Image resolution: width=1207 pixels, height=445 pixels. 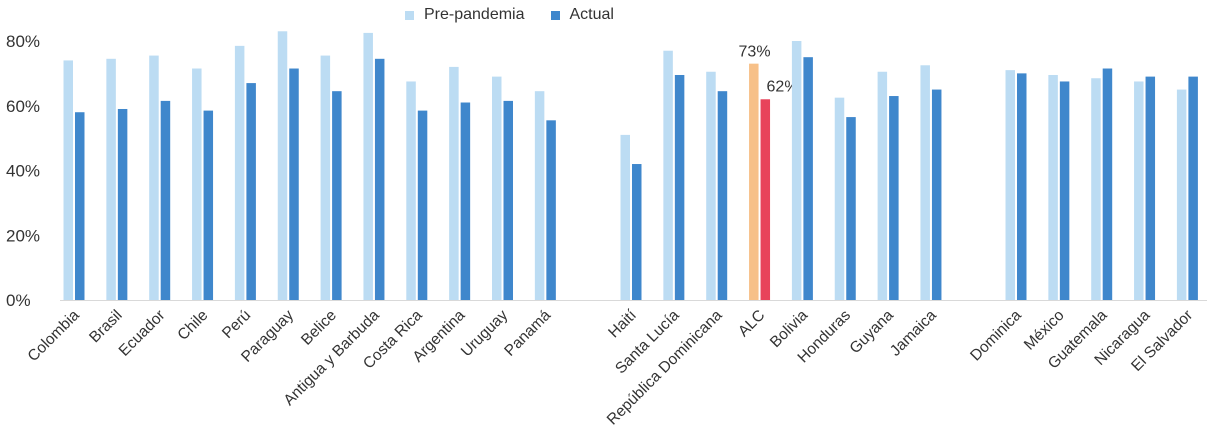 What do you see at coordinates (996, 336) in the screenshot?
I see `x-tick-label: Dominica` at bounding box center [996, 336].